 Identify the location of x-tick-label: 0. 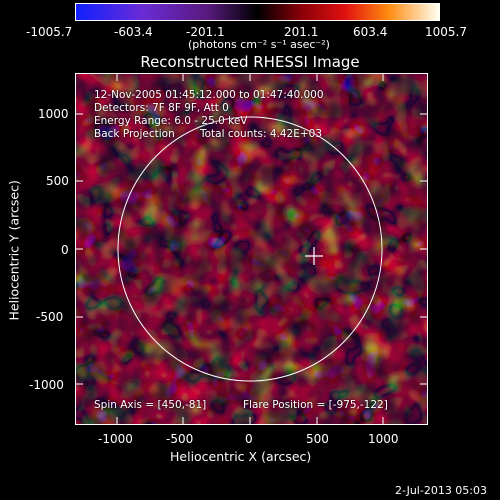
(249, 439).